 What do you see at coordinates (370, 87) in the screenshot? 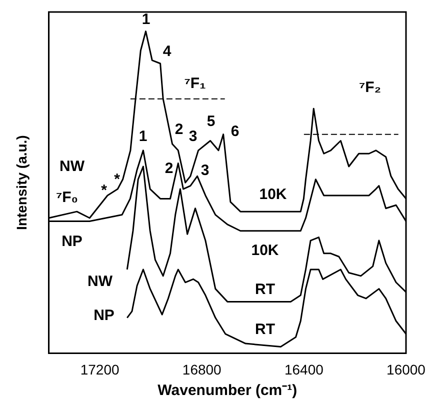
I see `annotation: ⁷F₂` at bounding box center [370, 87].